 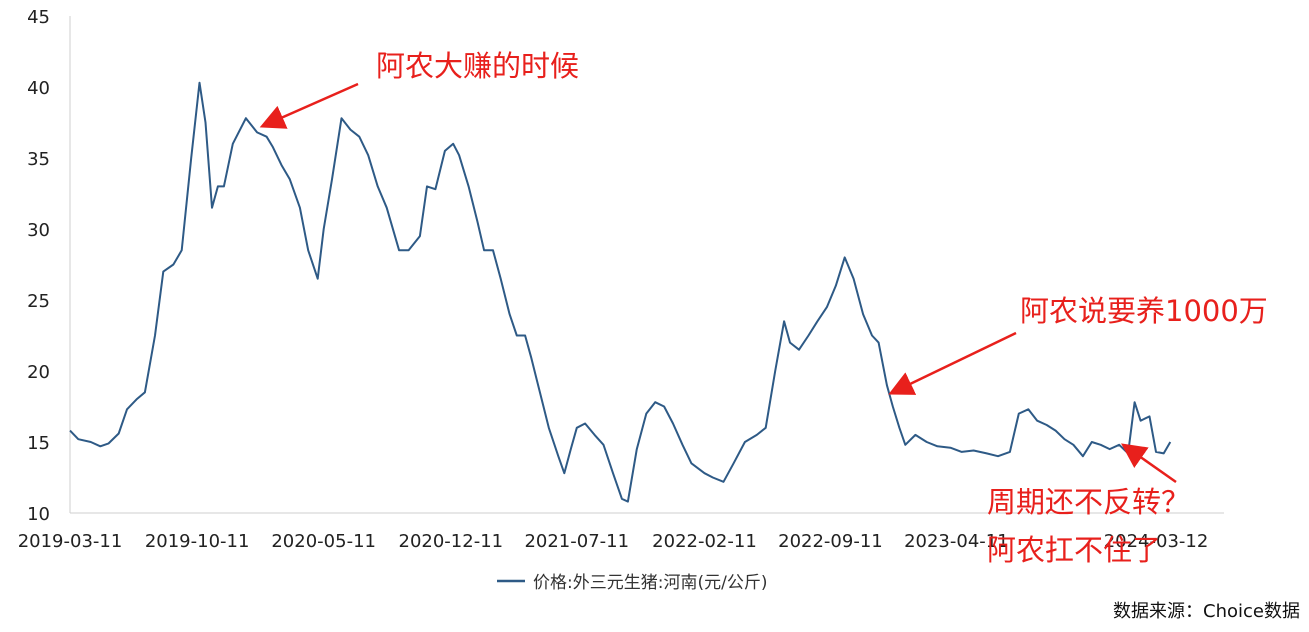 I want to click on x-tick-label: 2019-10-11, so click(x=197, y=541).